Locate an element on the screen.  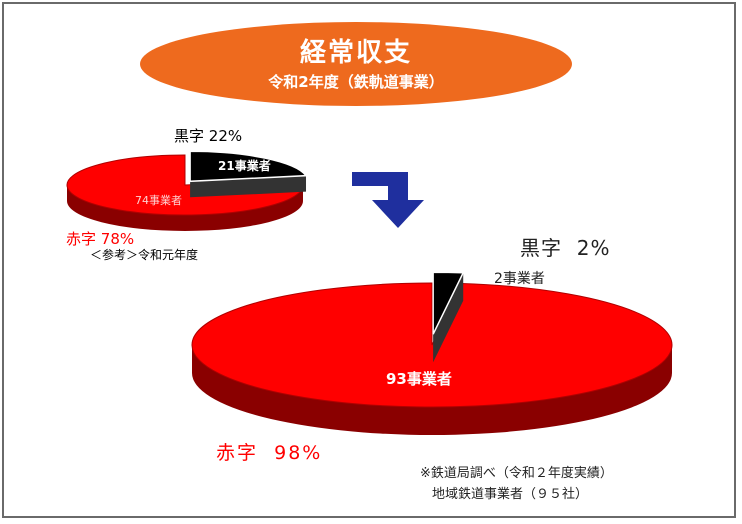
small-surplus-name: 黒字 is located at coordinates (189, 136).